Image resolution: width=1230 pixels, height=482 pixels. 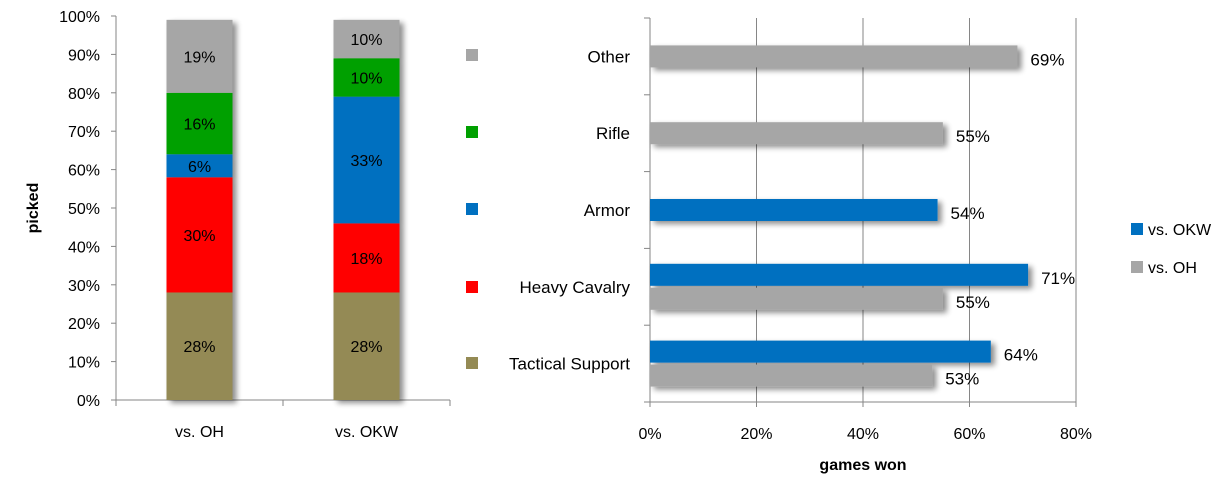 What do you see at coordinates (84, 209) in the screenshot?
I see `left-y-tick-label: 50%` at bounding box center [84, 209].